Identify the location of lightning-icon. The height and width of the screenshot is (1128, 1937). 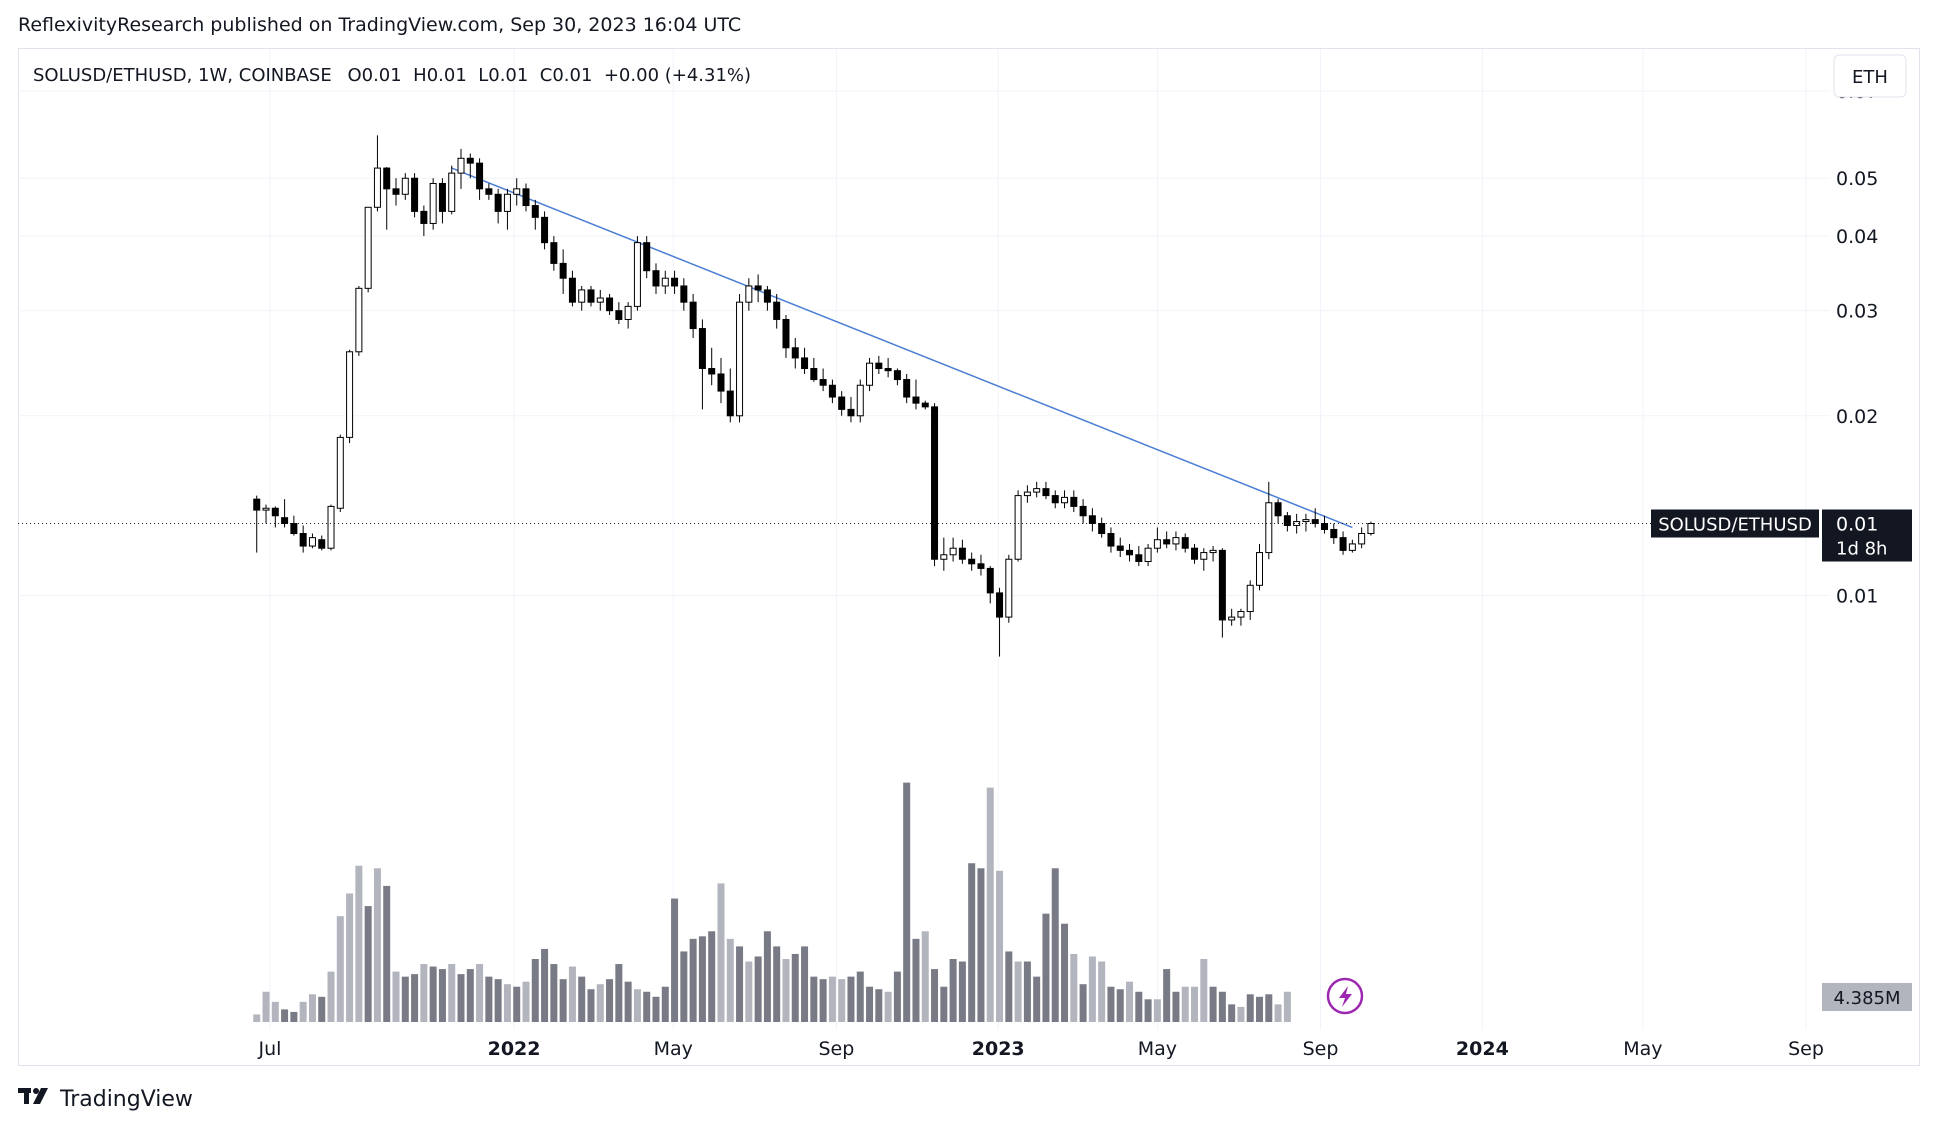
(1345, 996).